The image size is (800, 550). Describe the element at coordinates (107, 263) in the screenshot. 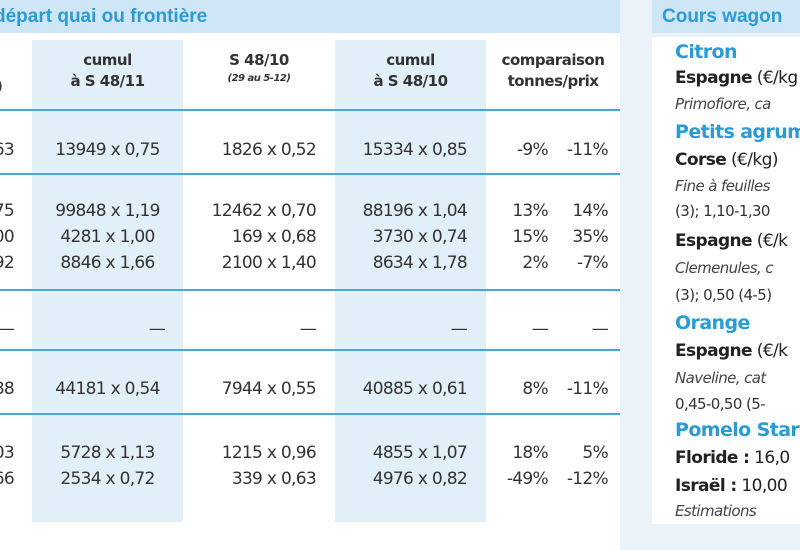

I see `cell-cumul-11: 8846 x 1,66` at that location.